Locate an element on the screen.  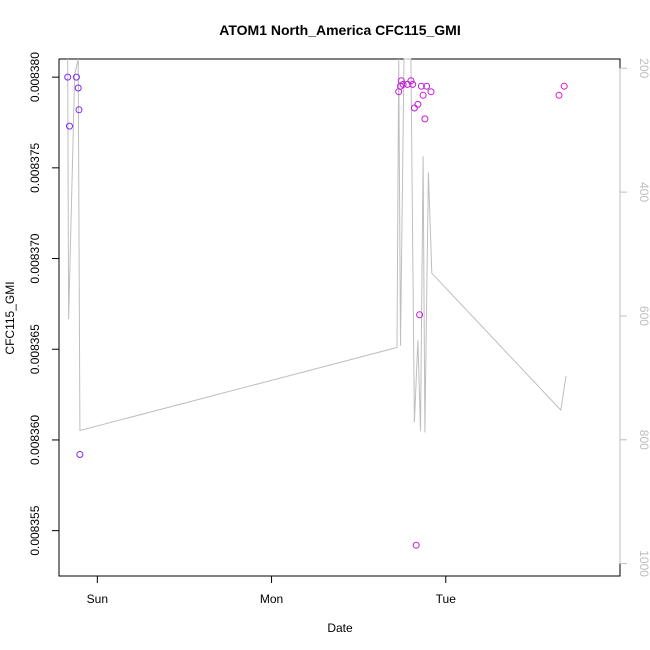
y-axis-label: CFC115_GMI is located at coordinates (10, 317).